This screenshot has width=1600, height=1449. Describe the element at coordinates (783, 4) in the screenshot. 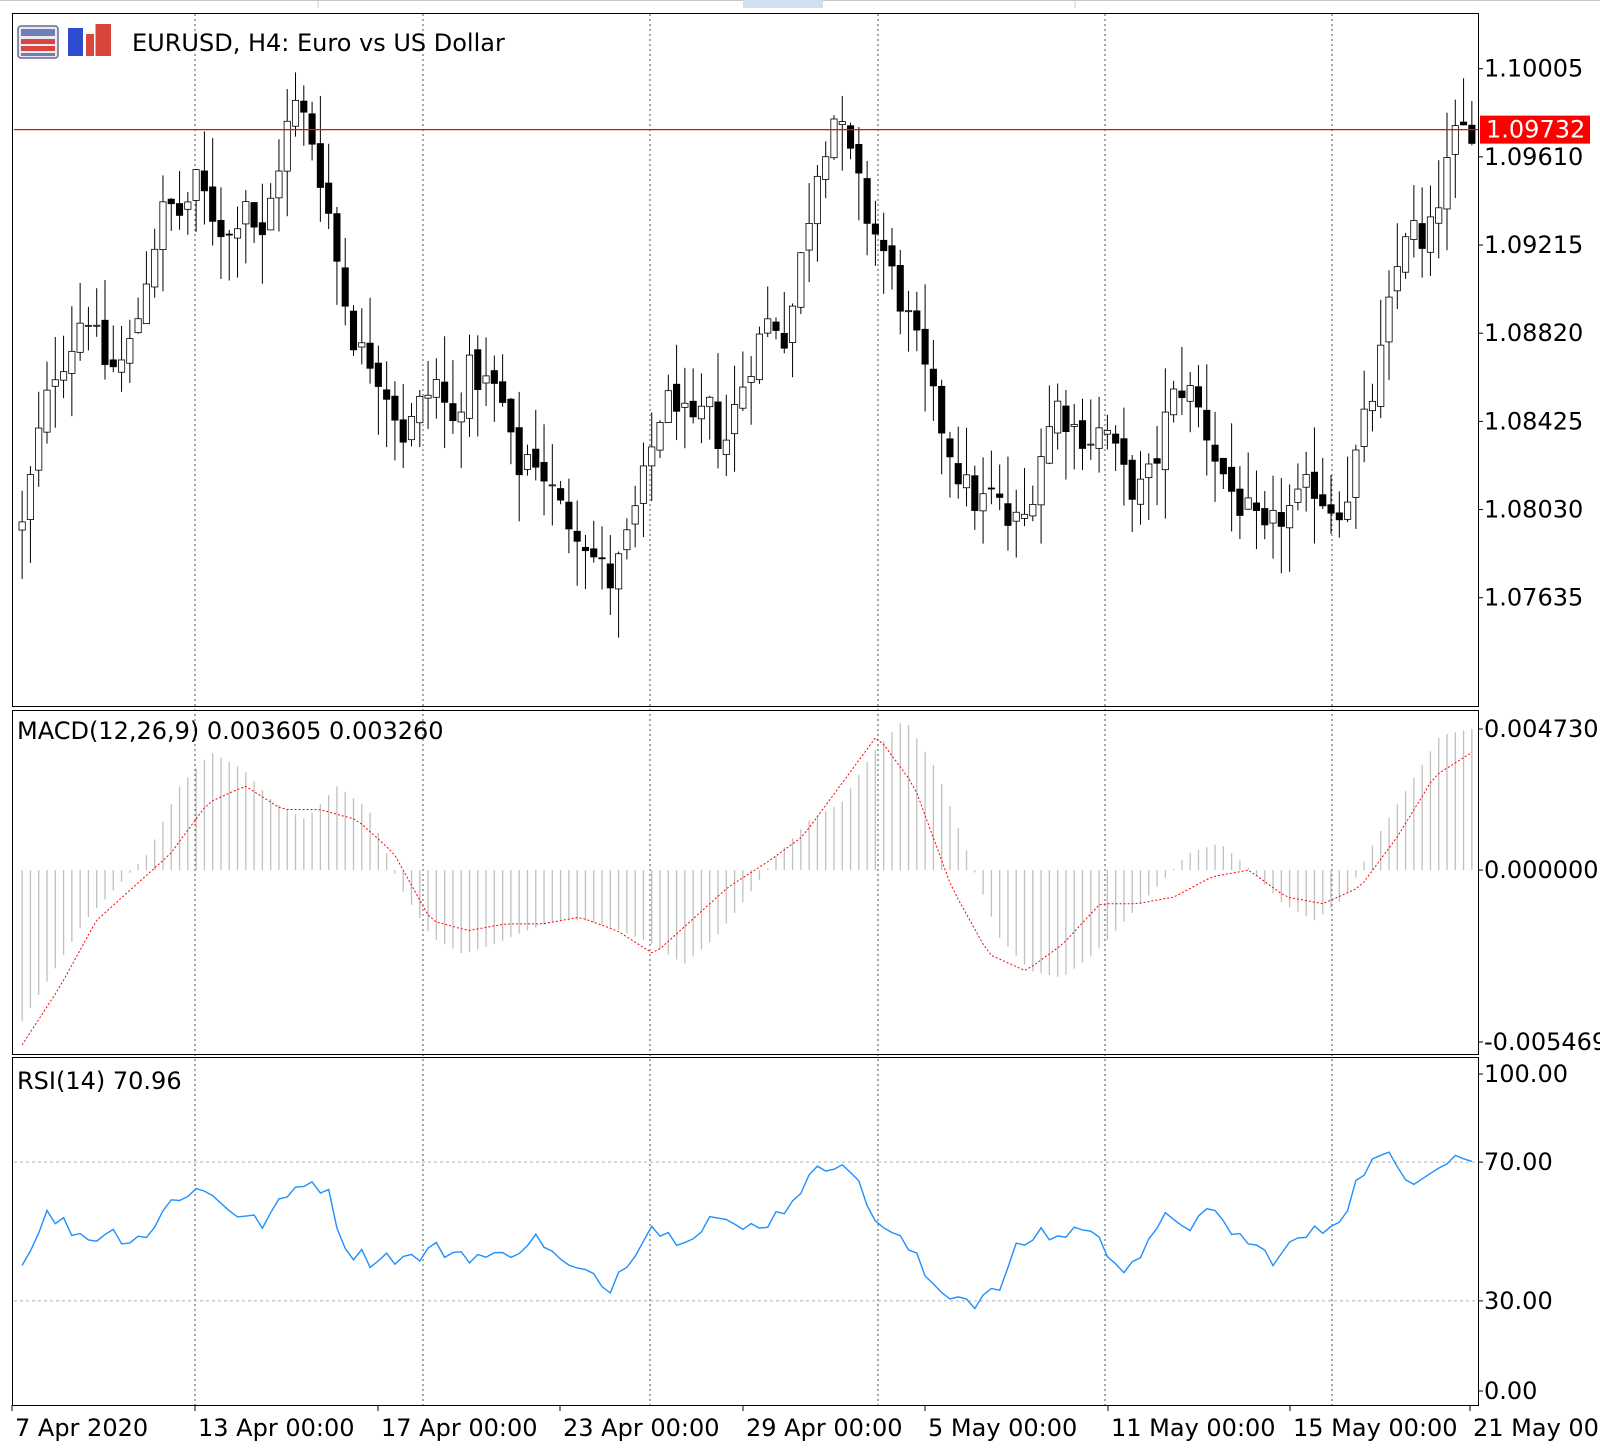

I see `top-strip-scroll-thumb` at that location.